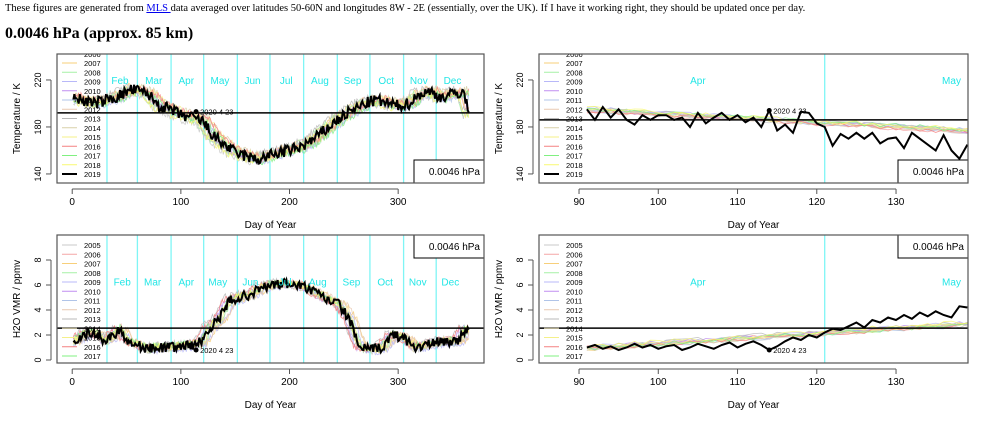 The image size is (1000, 421). What do you see at coordinates (418, 282) in the screenshot?
I see `month-label: Nov` at bounding box center [418, 282].